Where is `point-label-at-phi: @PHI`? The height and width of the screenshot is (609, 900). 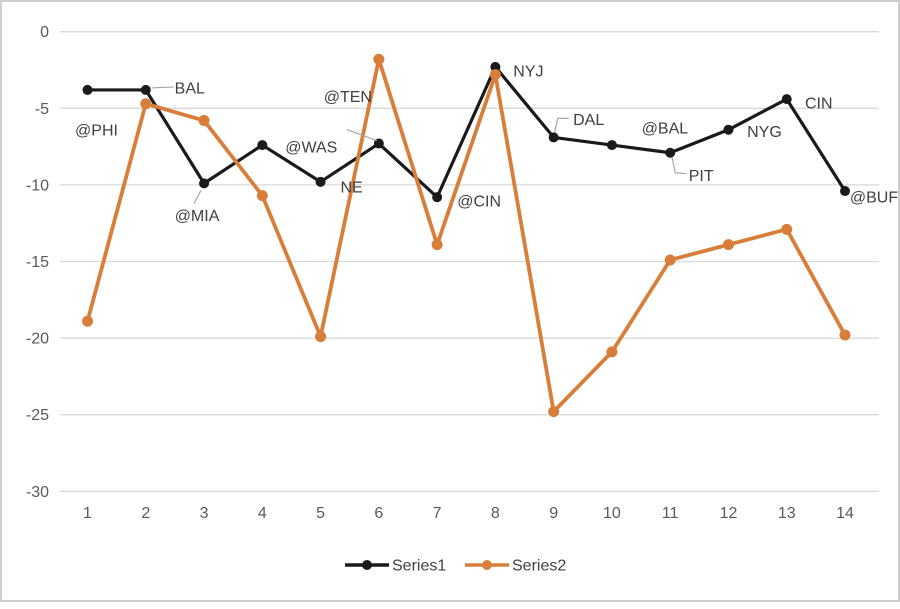
point-label-at-phi: @PHI is located at coordinates (96, 130).